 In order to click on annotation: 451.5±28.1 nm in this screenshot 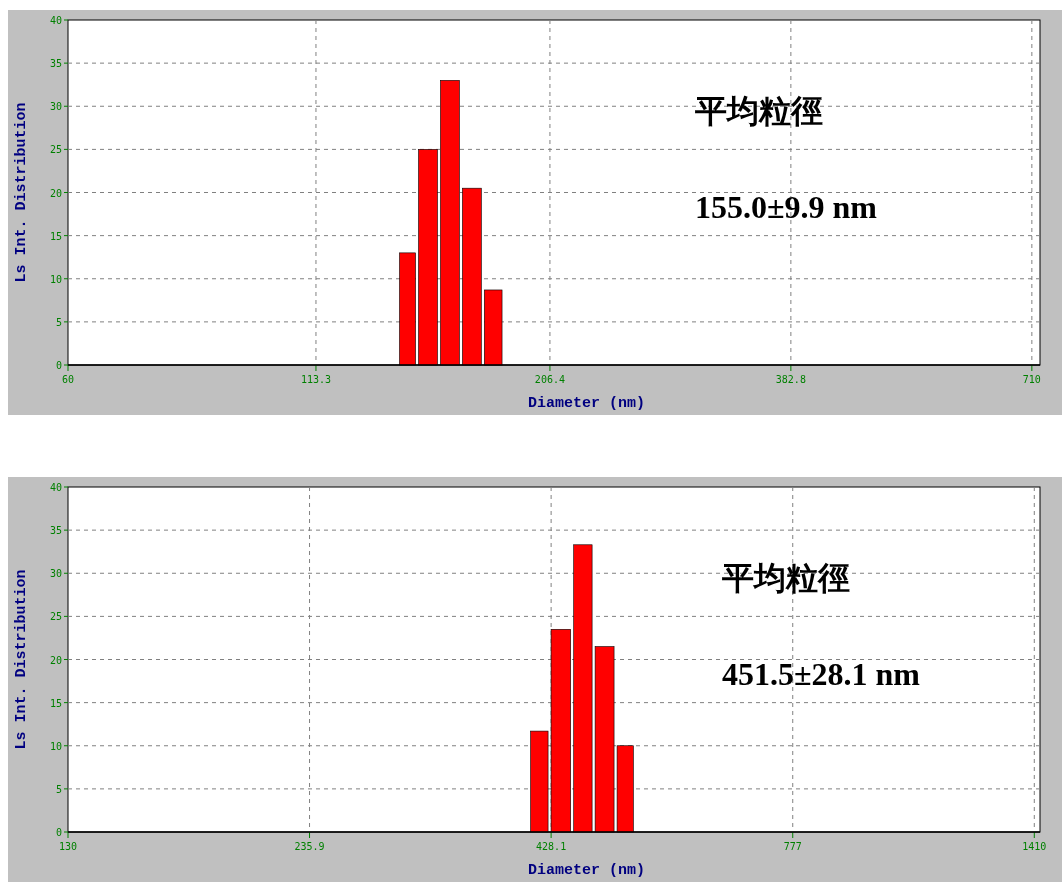, I will do `click(821, 674)`.